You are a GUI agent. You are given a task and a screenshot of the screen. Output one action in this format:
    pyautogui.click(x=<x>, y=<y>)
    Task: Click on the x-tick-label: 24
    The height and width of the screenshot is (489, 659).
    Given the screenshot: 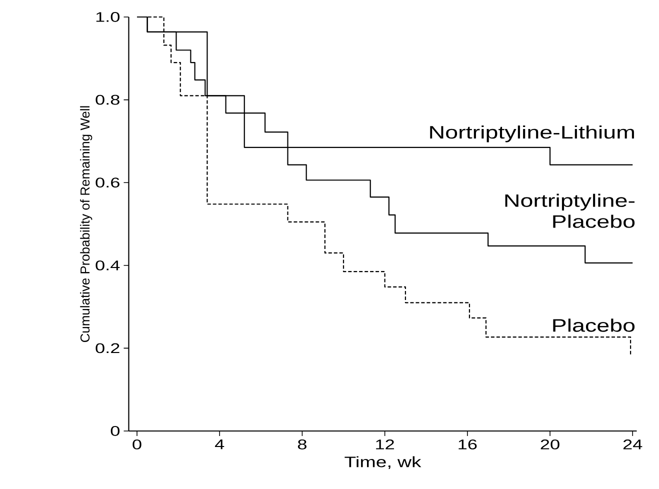 What is the action you would take?
    pyautogui.click(x=632, y=445)
    